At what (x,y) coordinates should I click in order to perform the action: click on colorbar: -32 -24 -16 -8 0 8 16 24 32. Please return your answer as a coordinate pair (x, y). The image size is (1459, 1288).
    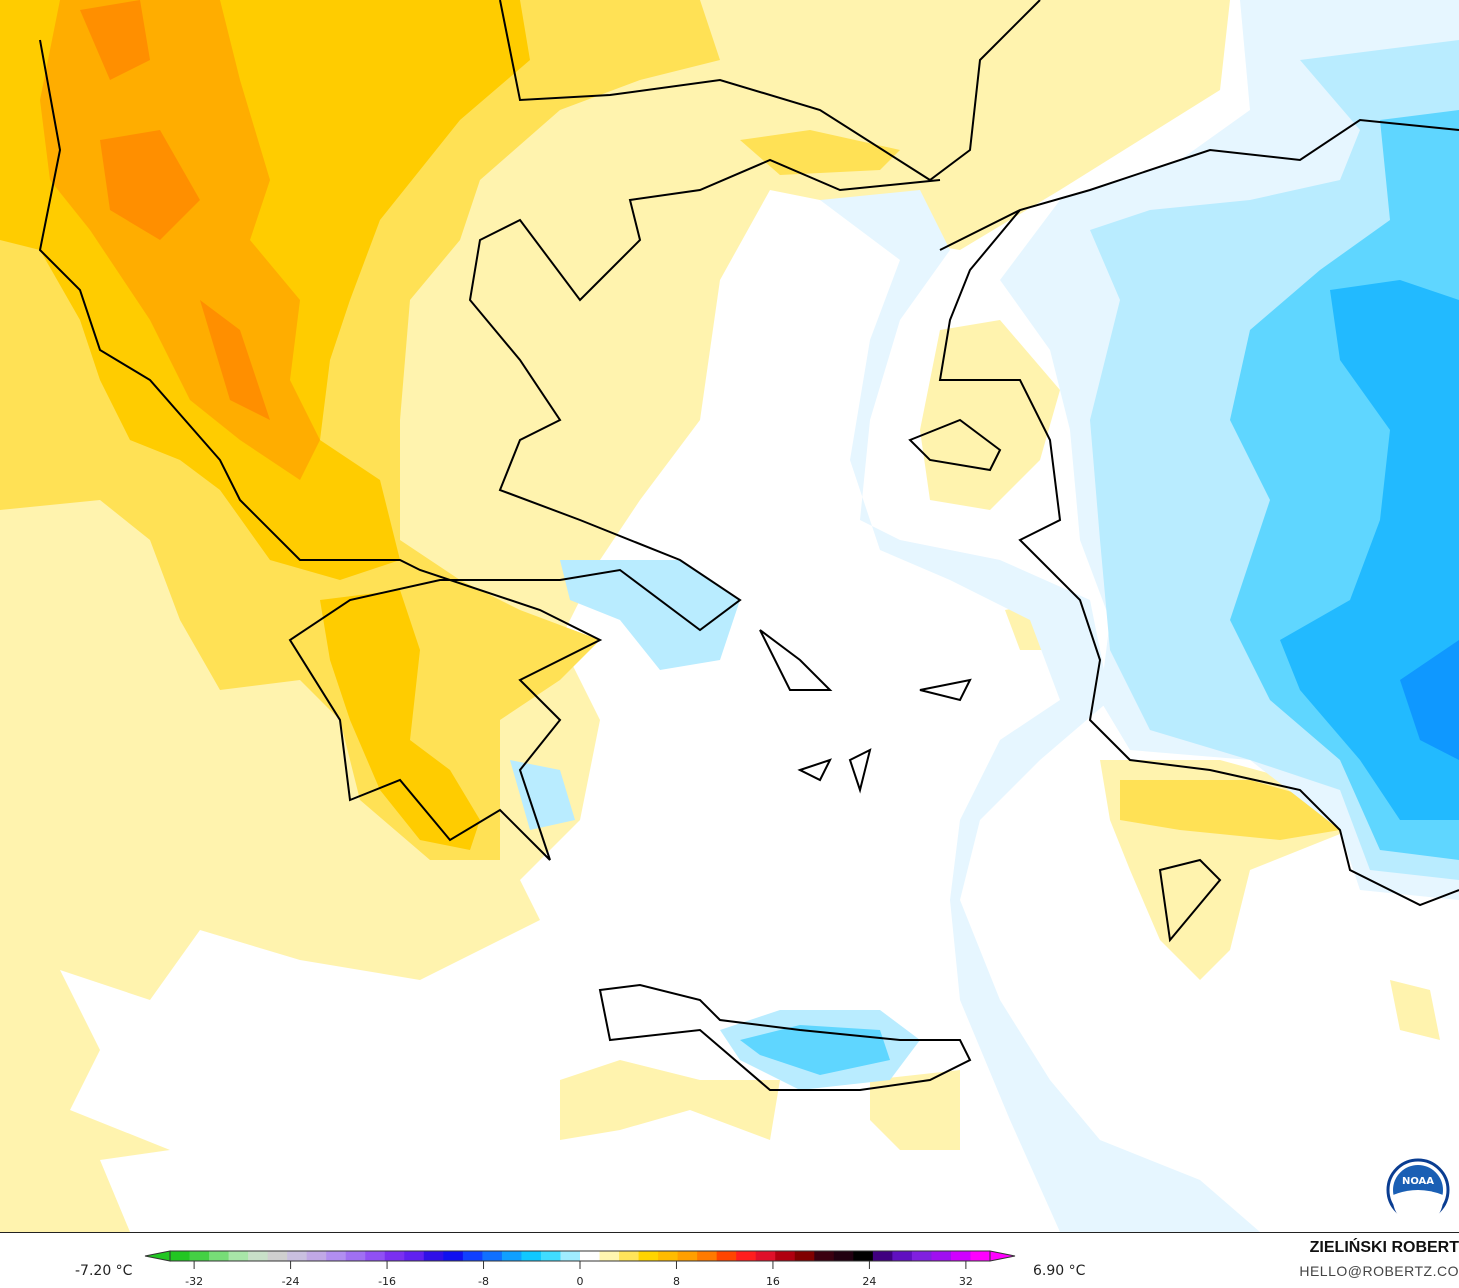
    Looking at the image, I should click on (580, 1268).